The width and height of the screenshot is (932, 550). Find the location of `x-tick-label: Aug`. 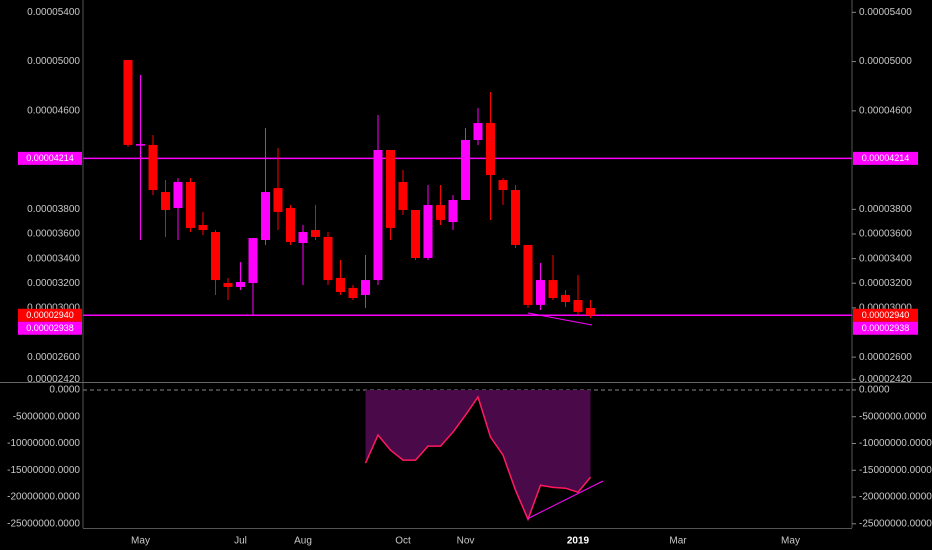

x-tick-label: Aug is located at coordinates (303, 541).